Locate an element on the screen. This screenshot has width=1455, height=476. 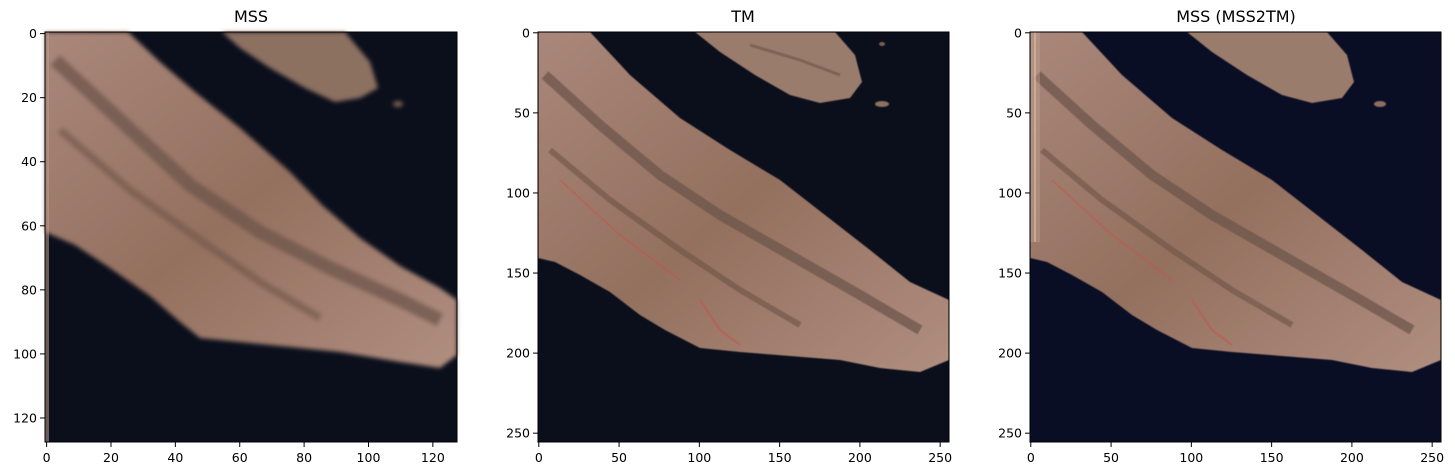
y-tick-label: 60 is located at coordinates (29, 225).